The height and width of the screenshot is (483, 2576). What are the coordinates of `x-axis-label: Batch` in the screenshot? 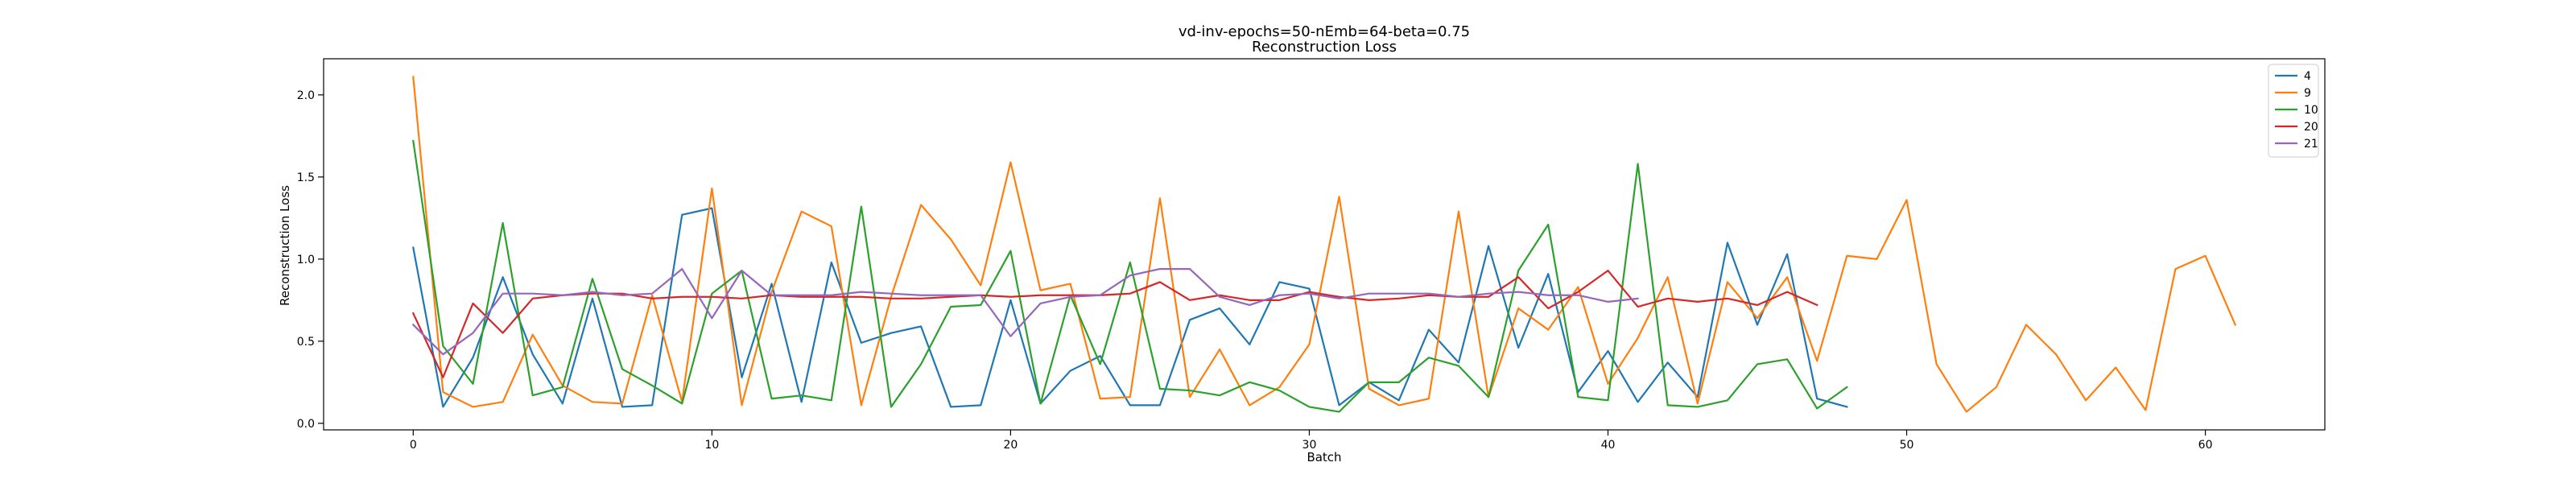 It's located at (1324, 457).